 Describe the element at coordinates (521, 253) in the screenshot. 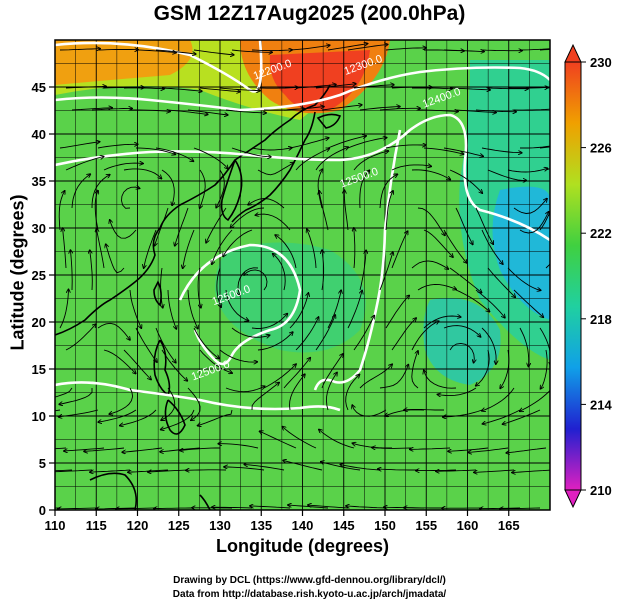

I see `cold-core-east` at that location.